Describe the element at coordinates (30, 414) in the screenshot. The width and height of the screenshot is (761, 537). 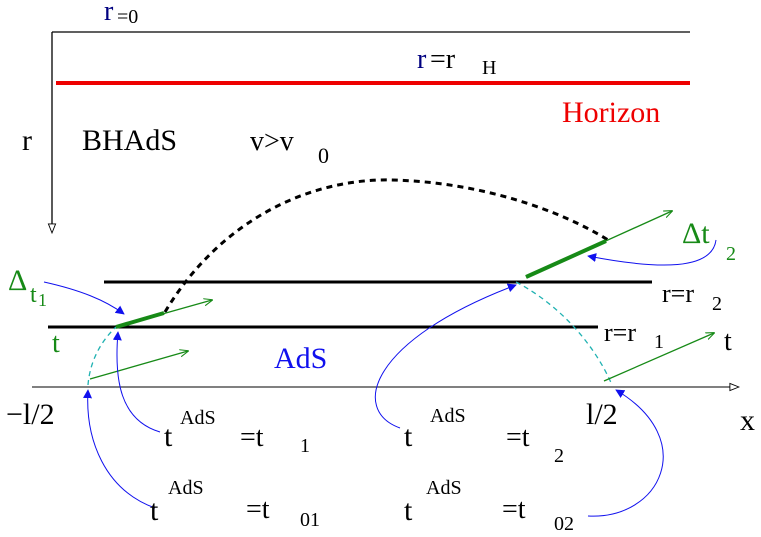
I see `minus-half-l-label: −l/2` at that location.